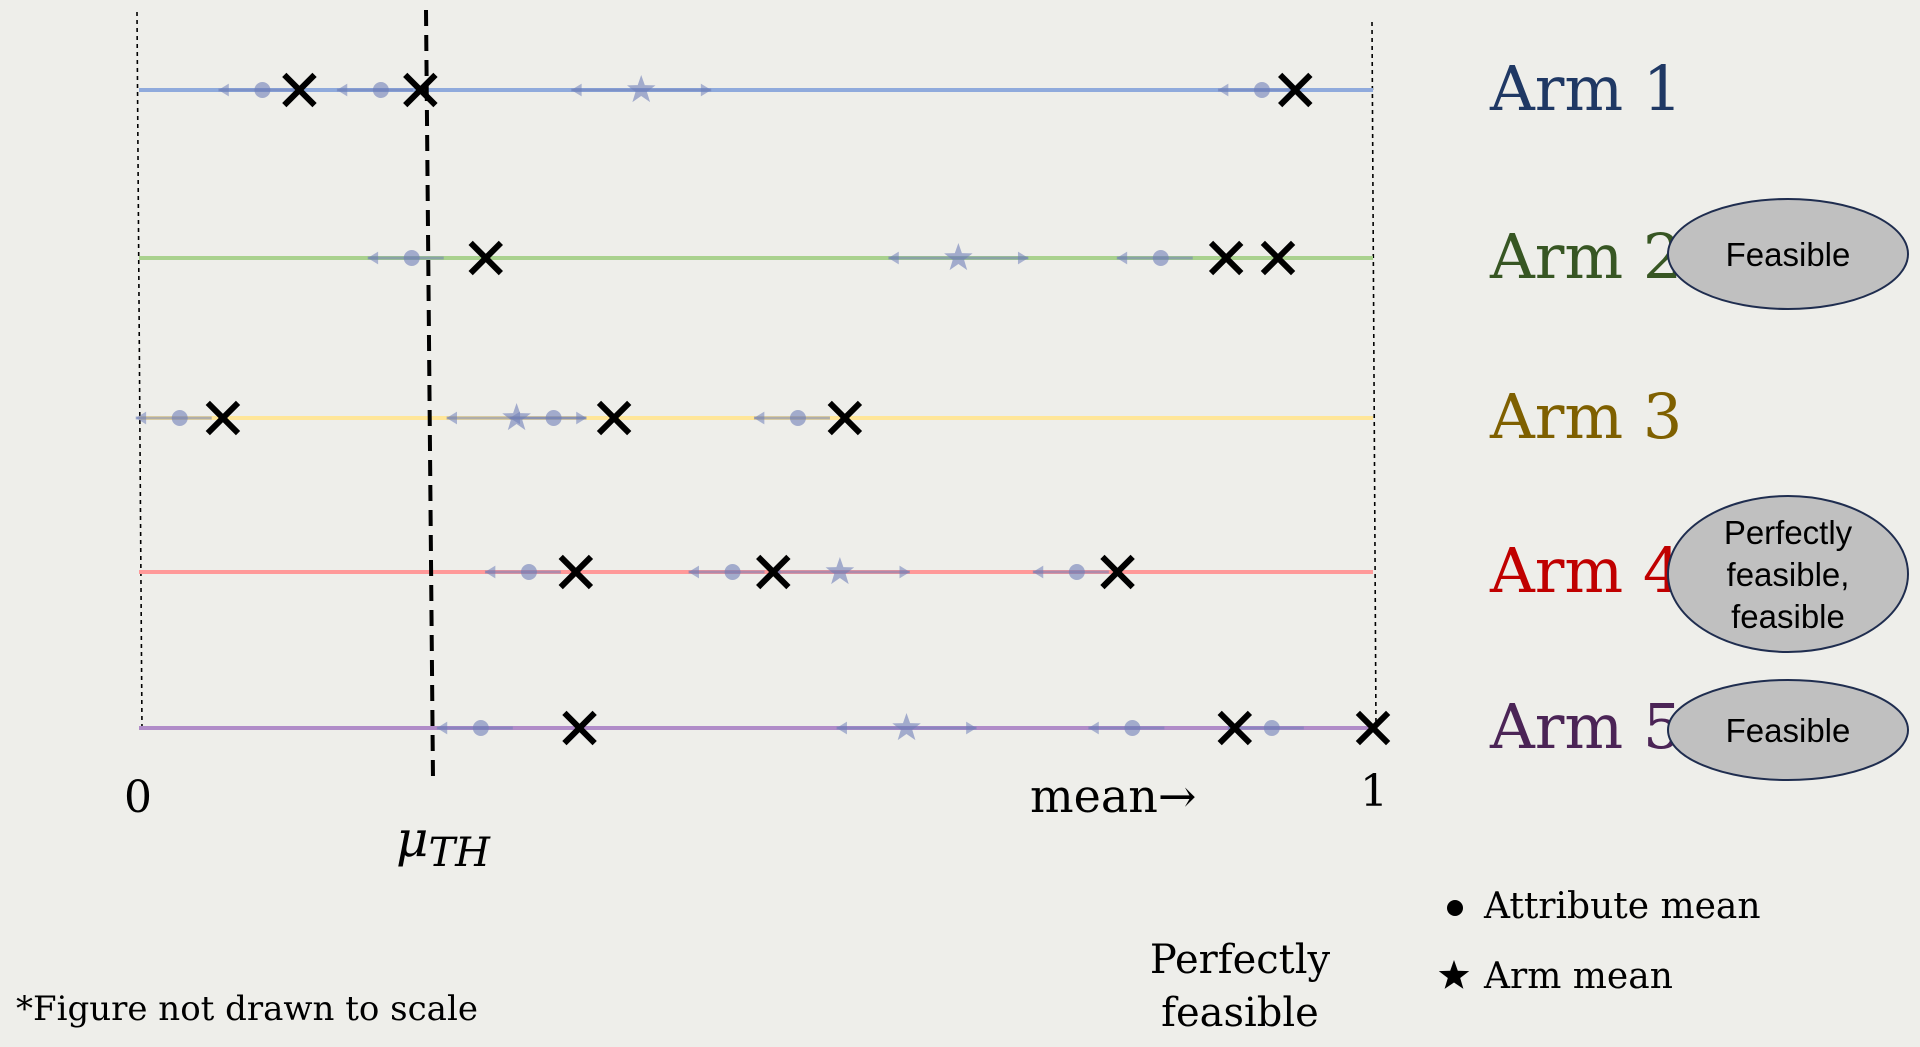 The width and height of the screenshot is (1920, 1047). What do you see at coordinates (139, 371) in the screenshot?
I see `axis-zero-boundary` at bounding box center [139, 371].